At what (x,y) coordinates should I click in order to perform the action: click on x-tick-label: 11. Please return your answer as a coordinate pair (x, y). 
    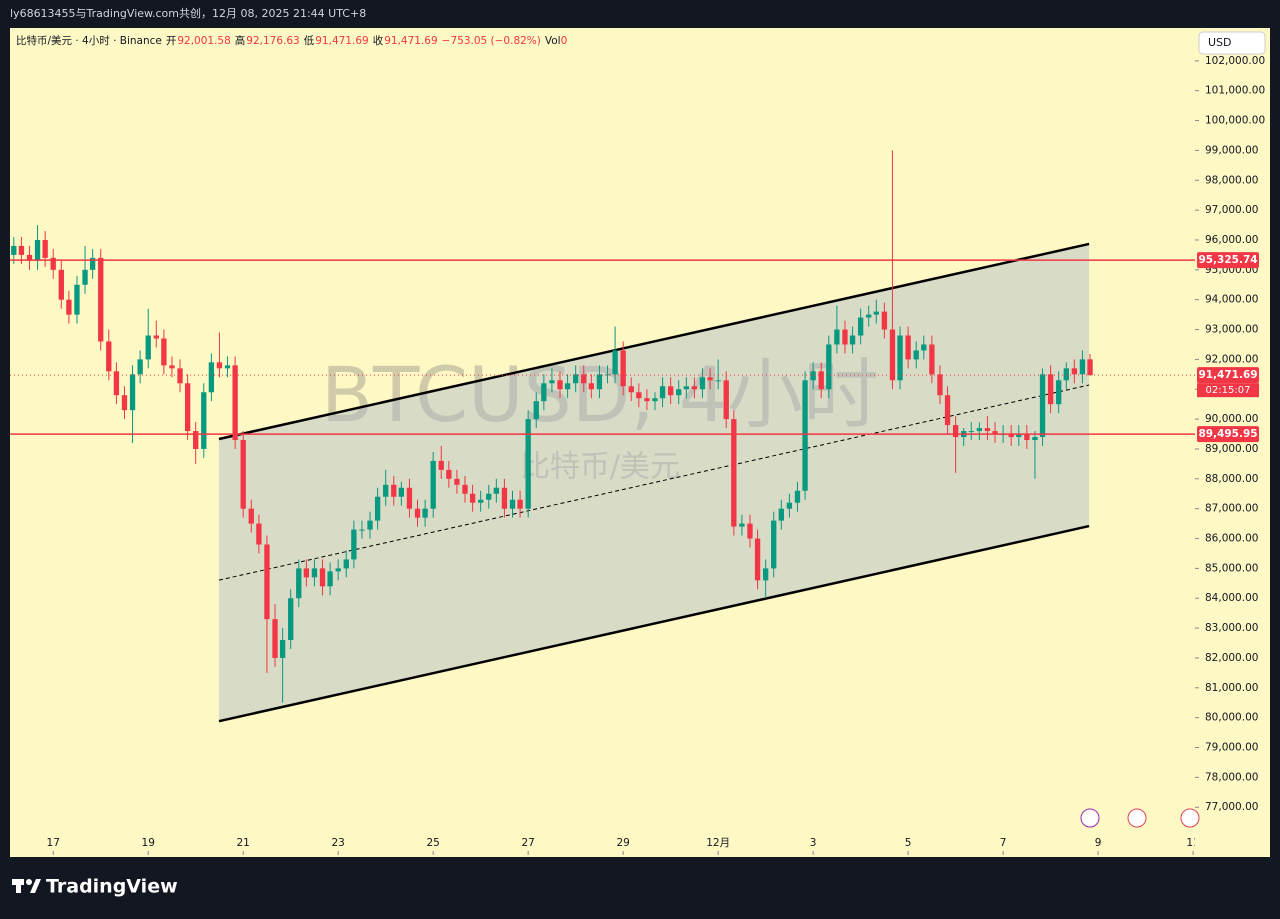
    Looking at the image, I should click on (1192, 843).